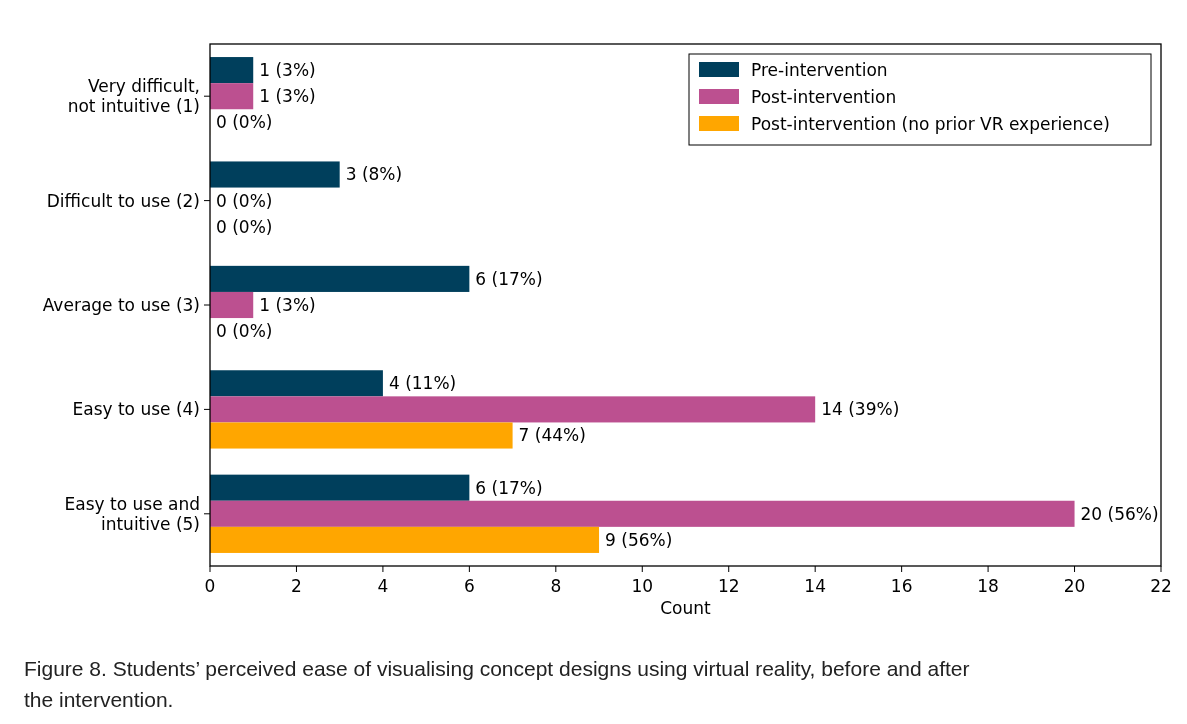 The height and width of the screenshot is (724, 1187). What do you see at coordinates (121, 304) in the screenshot?
I see `y-tick-label: Average to use (3)` at bounding box center [121, 304].